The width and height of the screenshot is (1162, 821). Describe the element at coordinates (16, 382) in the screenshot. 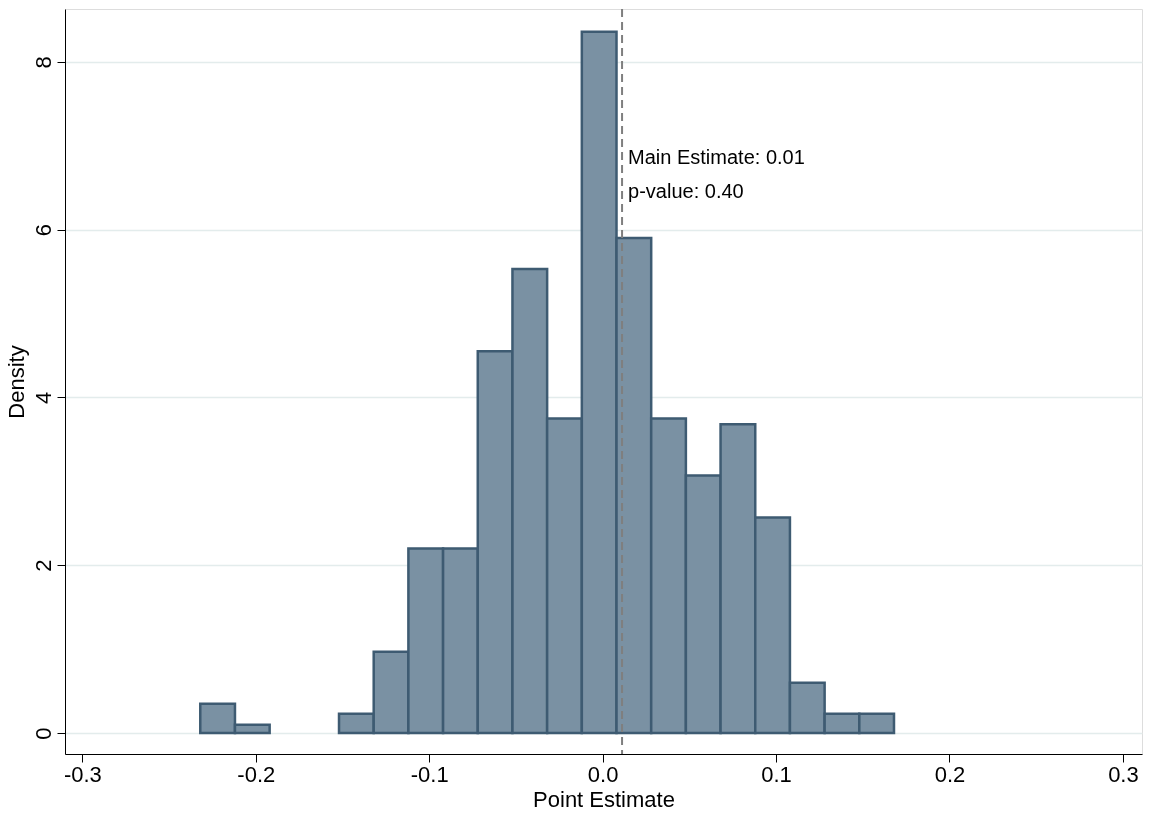

I see `y-axis-title: Density` at that location.